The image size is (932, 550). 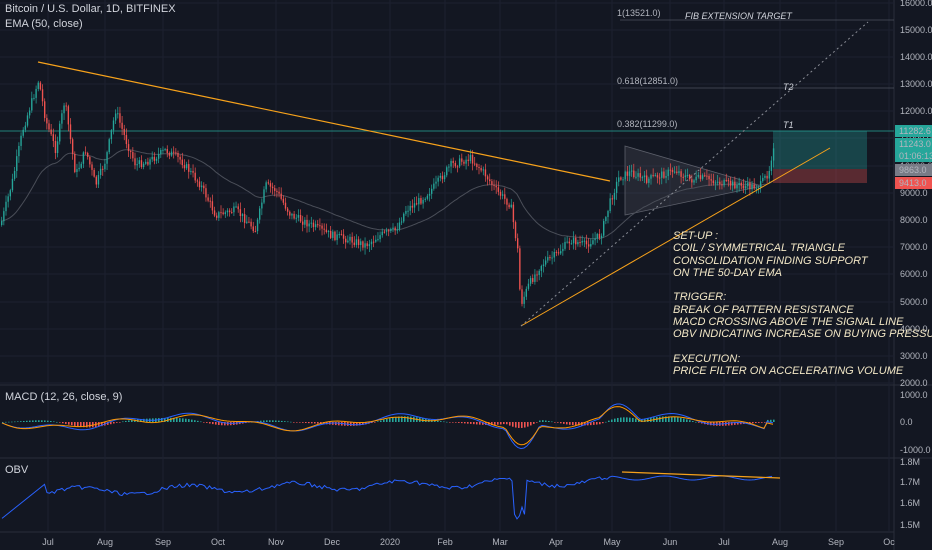 I want to click on time-axis-label: May, so click(x=612, y=542).